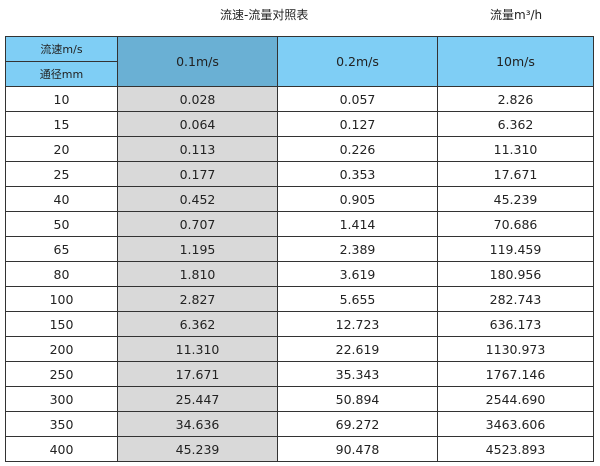 The width and height of the screenshot is (600, 466). Describe the element at coordinates (197, 299) in the screenshot. I see `flow-cell: 2.827` at that location.